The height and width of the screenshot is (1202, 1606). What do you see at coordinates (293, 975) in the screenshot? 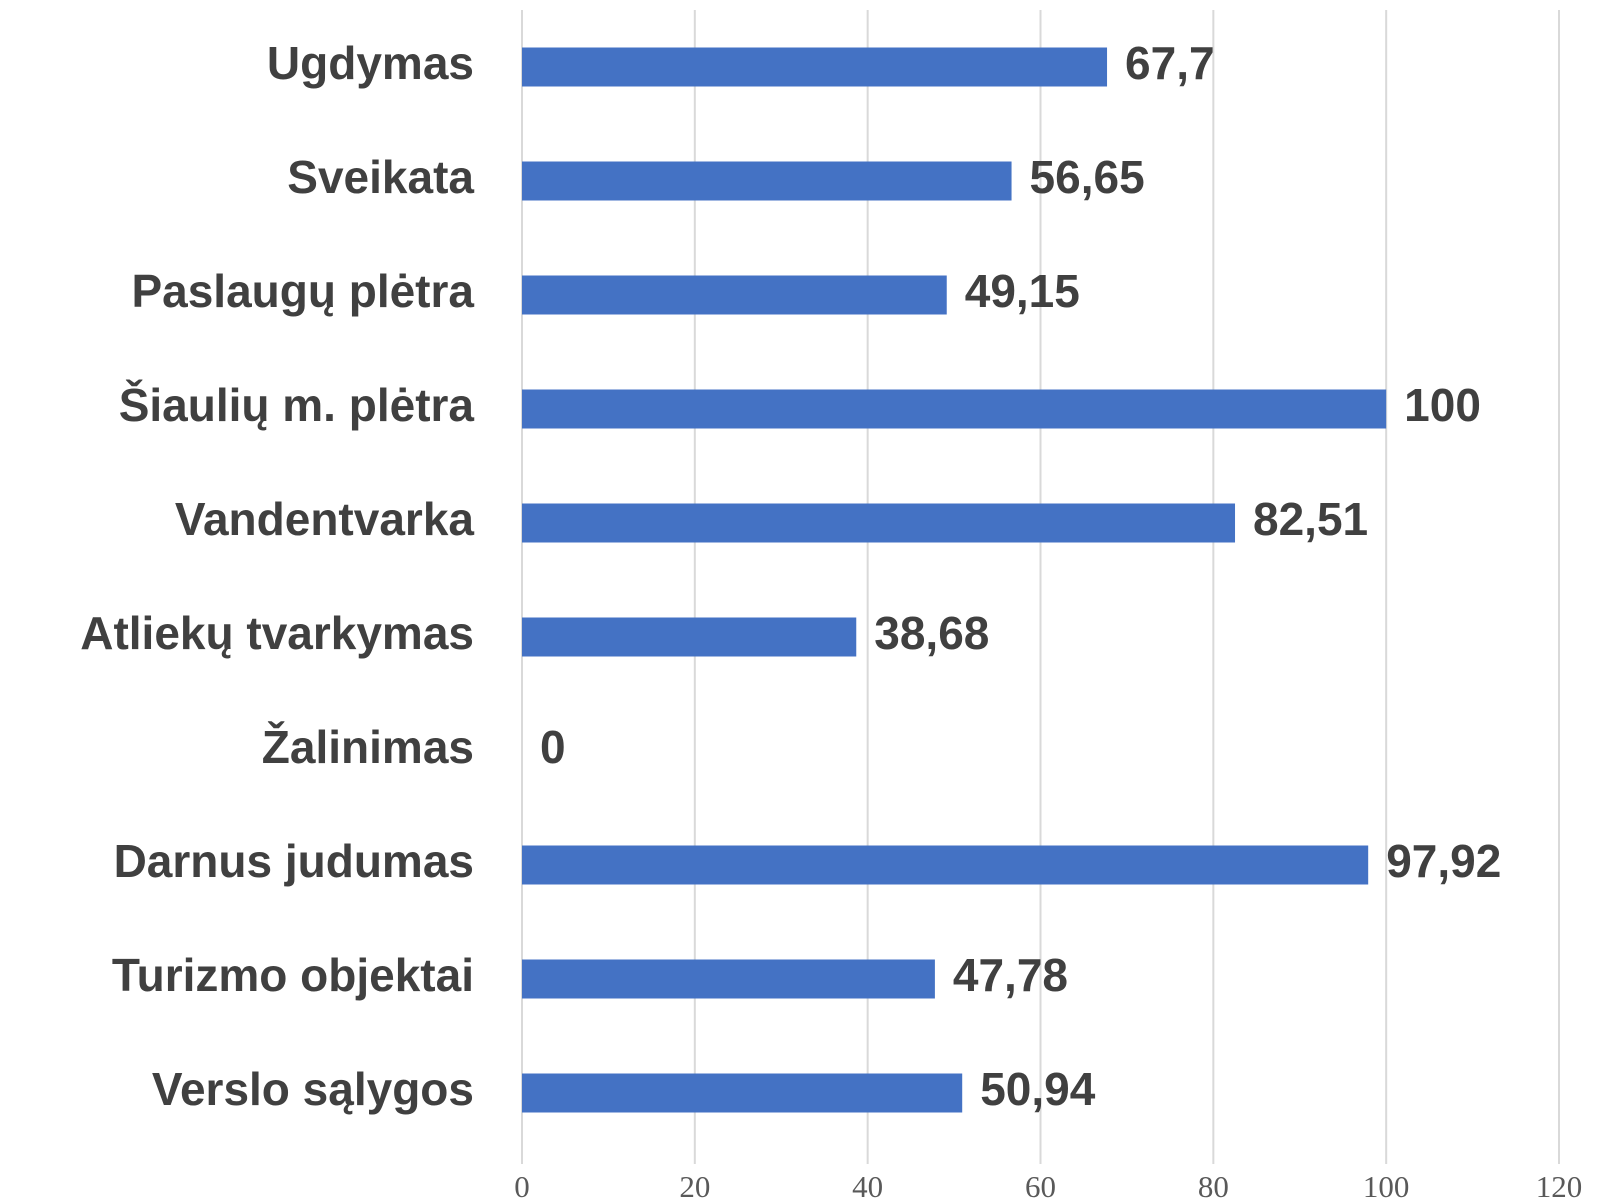
I see `category-label: Turizmo objektai` at bounding box center [293, 975].